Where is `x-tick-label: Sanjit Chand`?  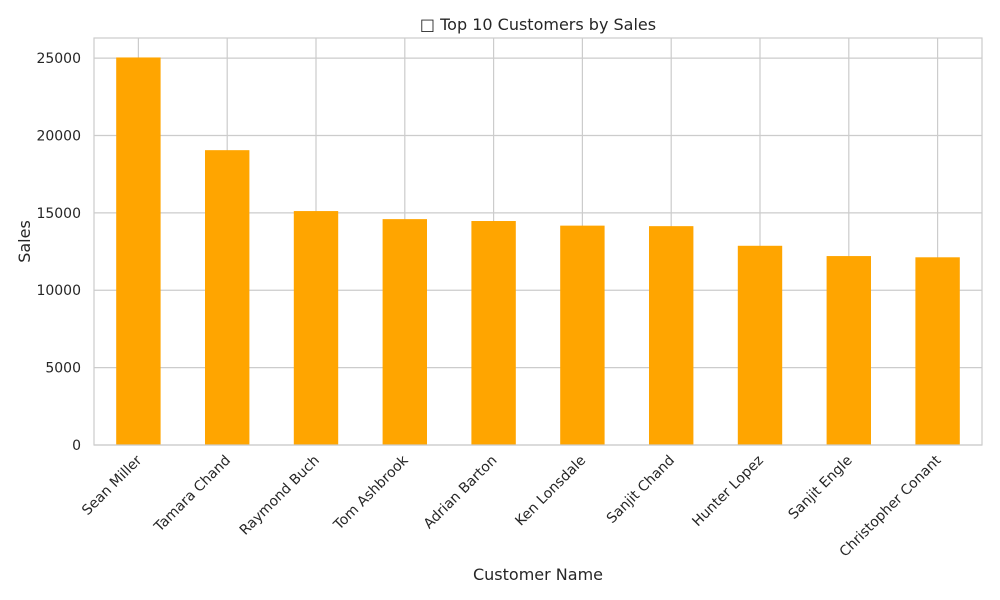 x-tick-label: Sanjit Chand is located at coordinates (641, 490).